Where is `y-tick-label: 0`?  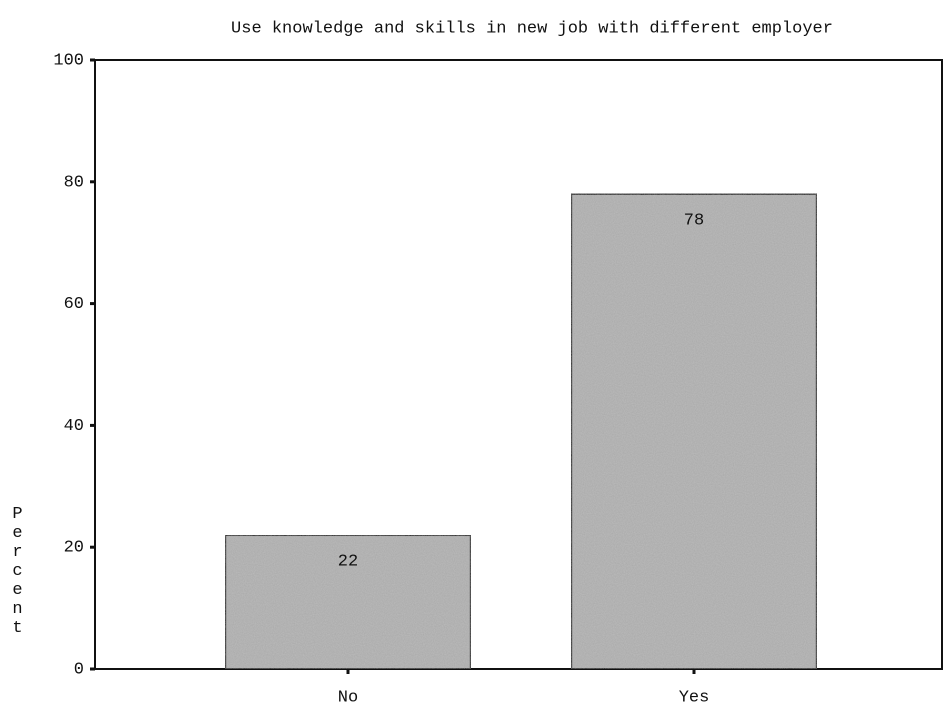 y-tick-label: 0 is located at coordinates (79, 669).